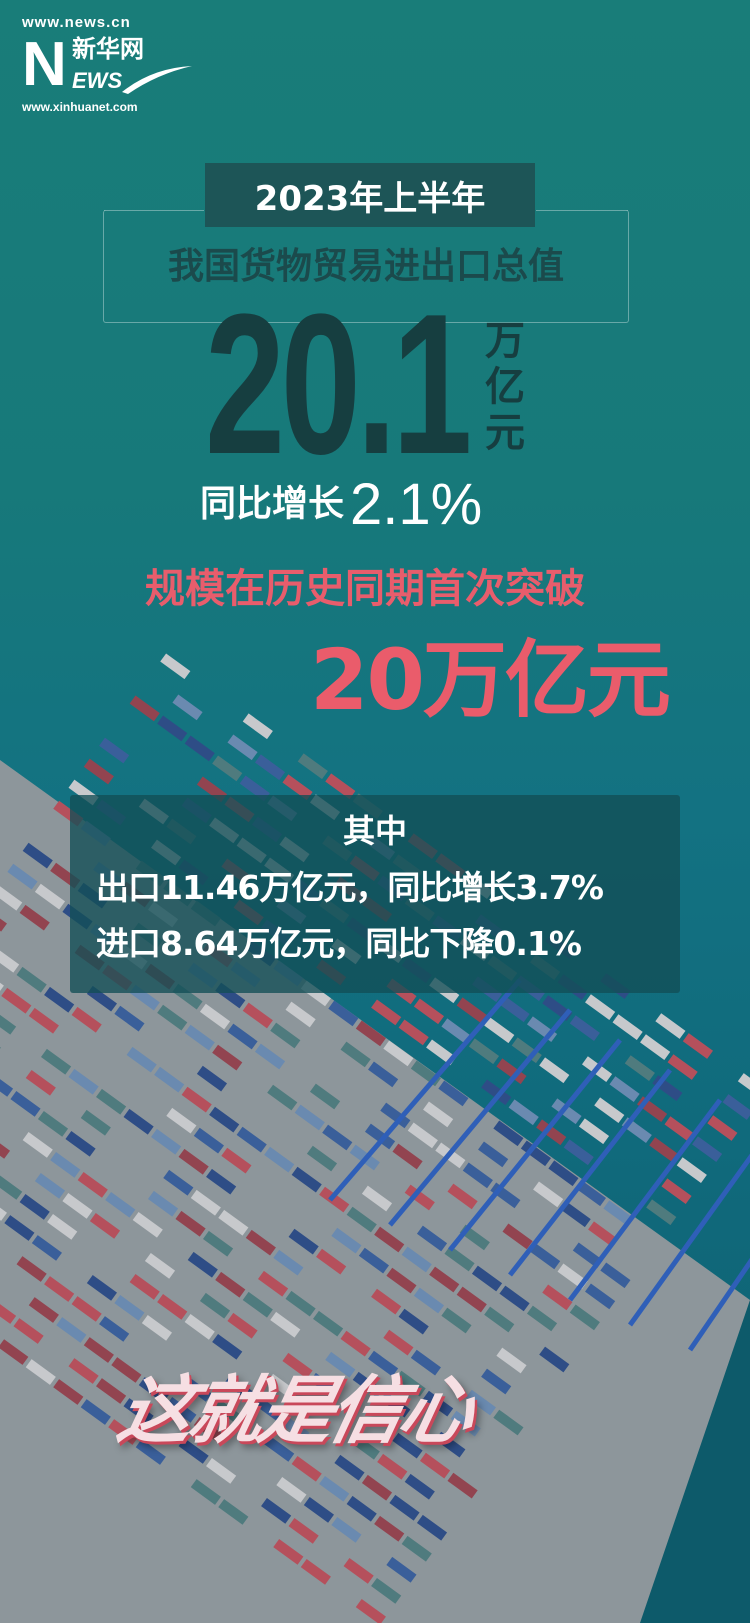  Describe the element at coordinates (97, 80) in the screenshot. I see `logo-brand-en: EWS` at that location.